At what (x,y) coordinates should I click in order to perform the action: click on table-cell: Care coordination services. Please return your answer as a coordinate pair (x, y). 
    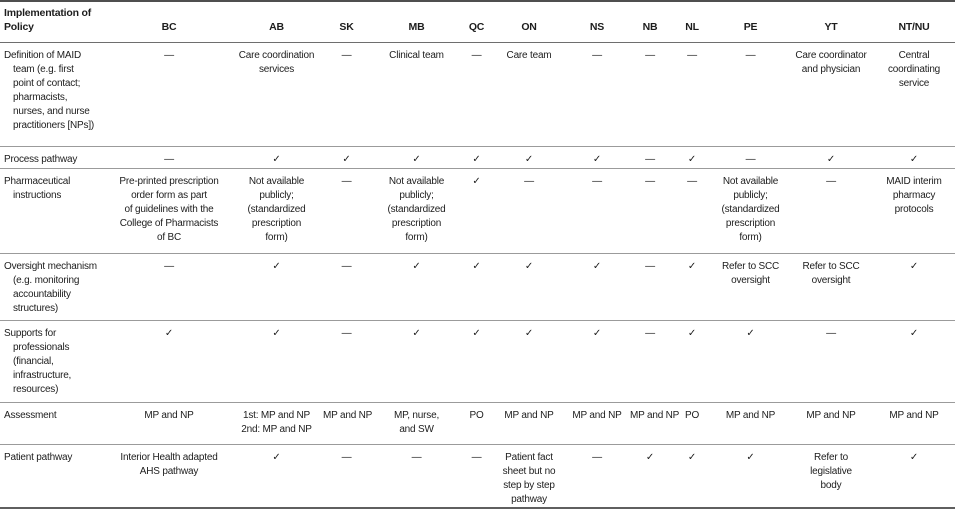
    Looking at the image, I should click on (276, 94).